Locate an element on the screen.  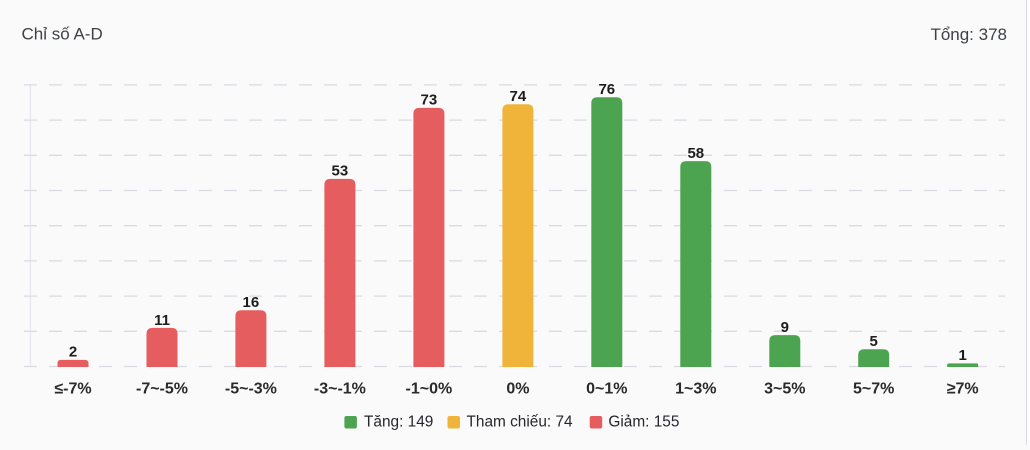
svg-text: ≥7% is located at coordinates (963, 389).